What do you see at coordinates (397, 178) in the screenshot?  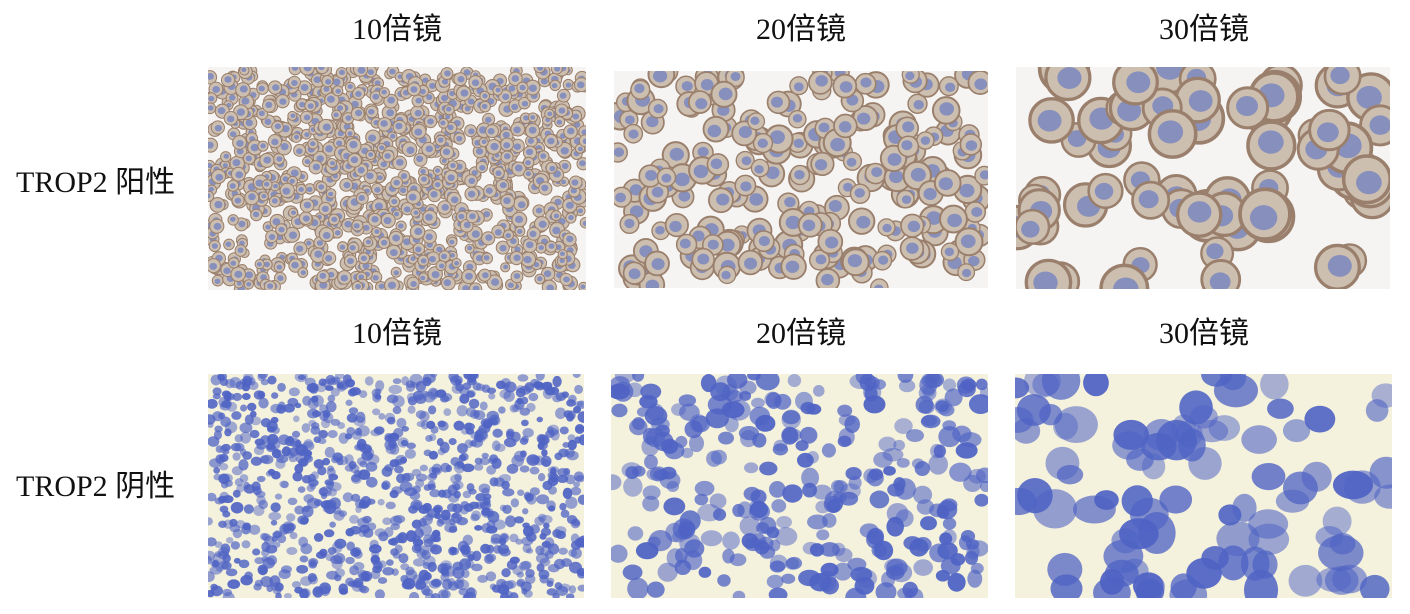 I see `positive-10x-micrograph` at bounding box center [397, 178].